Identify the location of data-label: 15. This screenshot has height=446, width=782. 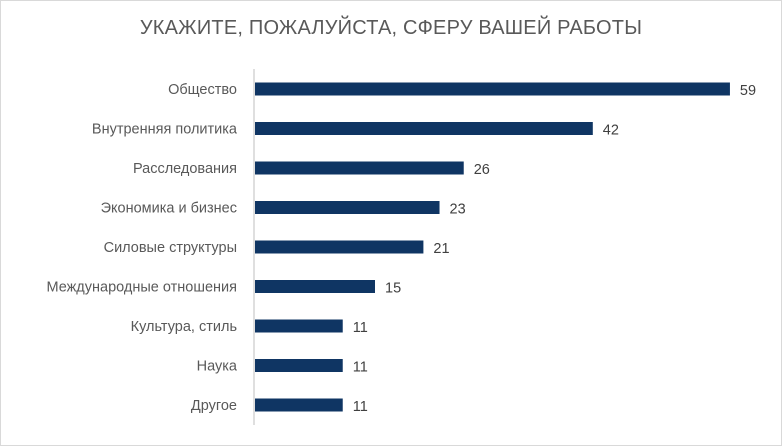
(393, 289).